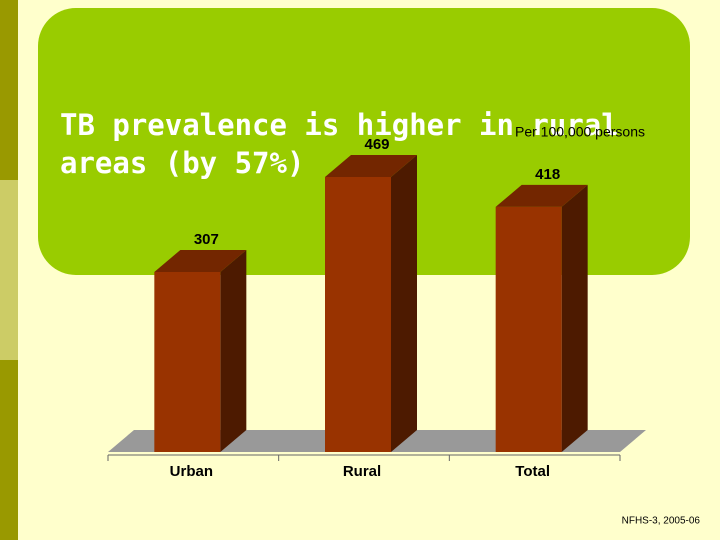 The image size is (720, 540). I want to click on source: NFHS-3, 2005-06, so click(661, 521).